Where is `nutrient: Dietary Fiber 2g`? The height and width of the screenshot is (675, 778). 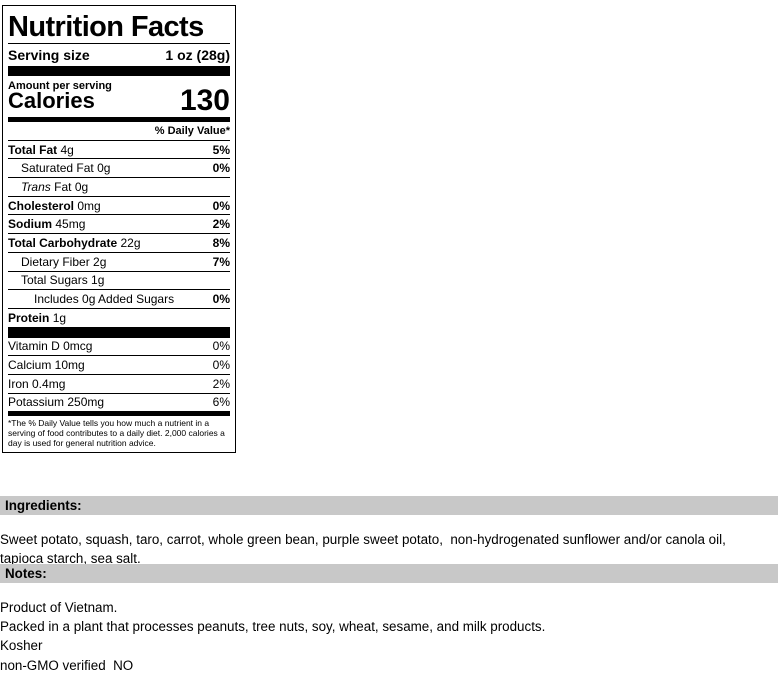 nutrient: Dietary Fiber 2g is located at coordinates (57, 262).